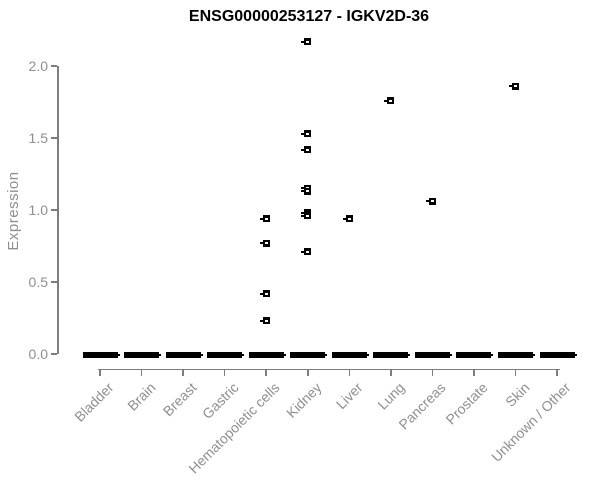  What do you see at coordinates (58, 210) in the screenshot?
I see `y-axis-line` at bounding box center [58, 210].